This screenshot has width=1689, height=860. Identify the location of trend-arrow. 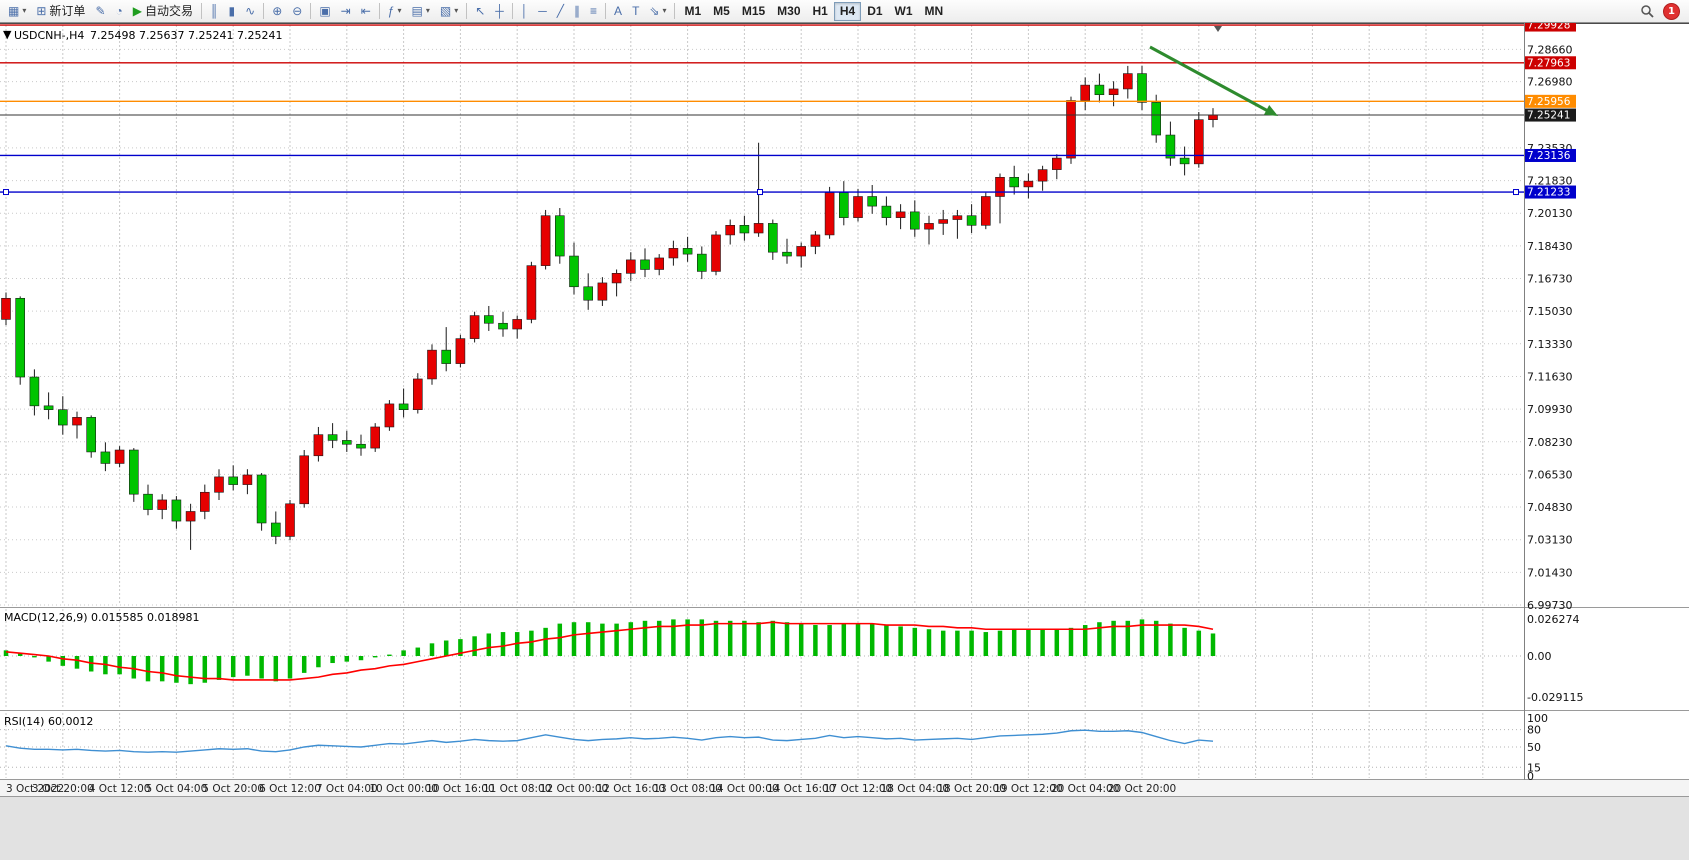
(1213, 80).